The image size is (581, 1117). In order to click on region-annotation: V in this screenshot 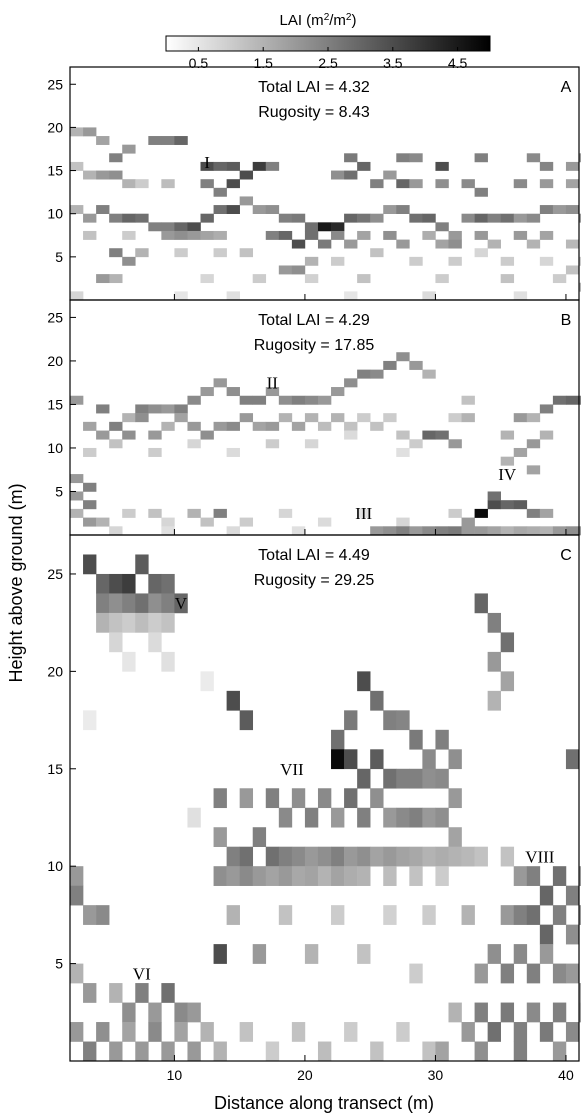, I will do `click(181, 603)`.